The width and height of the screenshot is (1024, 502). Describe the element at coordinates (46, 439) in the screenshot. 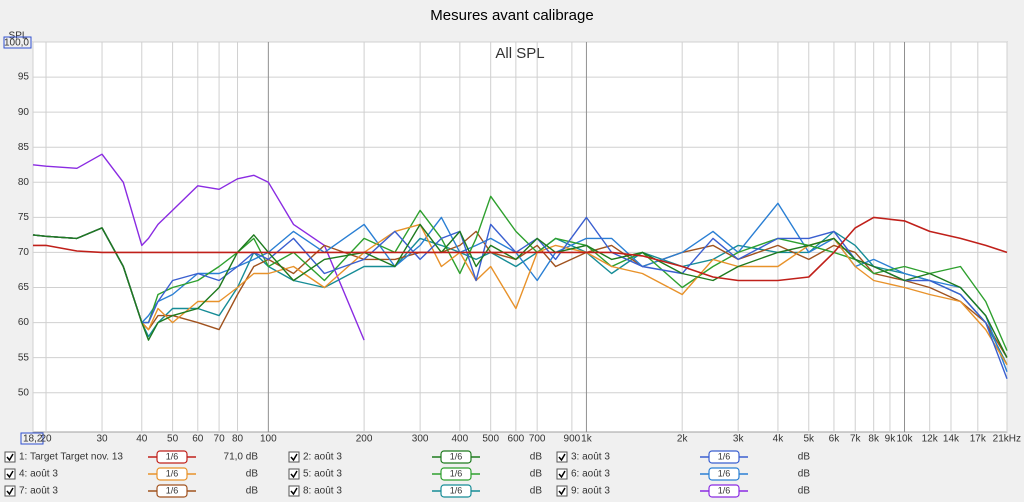

I see `x-tick-label: 20` at that location.